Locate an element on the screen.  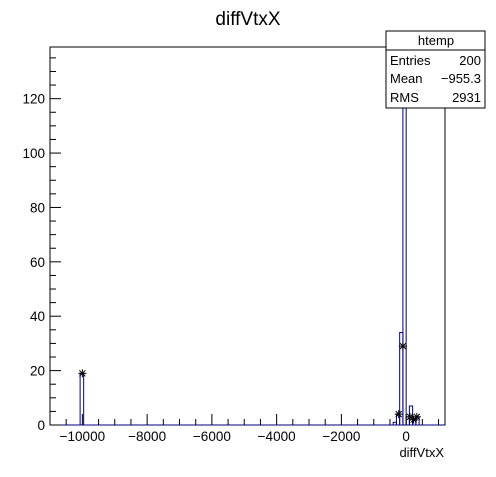
stats-box-frame is located at coordinates (435, 69).